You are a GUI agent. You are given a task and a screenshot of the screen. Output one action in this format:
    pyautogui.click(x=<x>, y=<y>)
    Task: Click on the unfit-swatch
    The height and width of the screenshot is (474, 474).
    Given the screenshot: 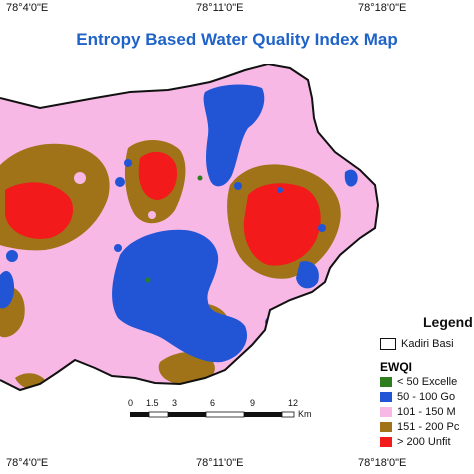 What is the action you would take?
    pyautogui.click(x=386, y=442)
    